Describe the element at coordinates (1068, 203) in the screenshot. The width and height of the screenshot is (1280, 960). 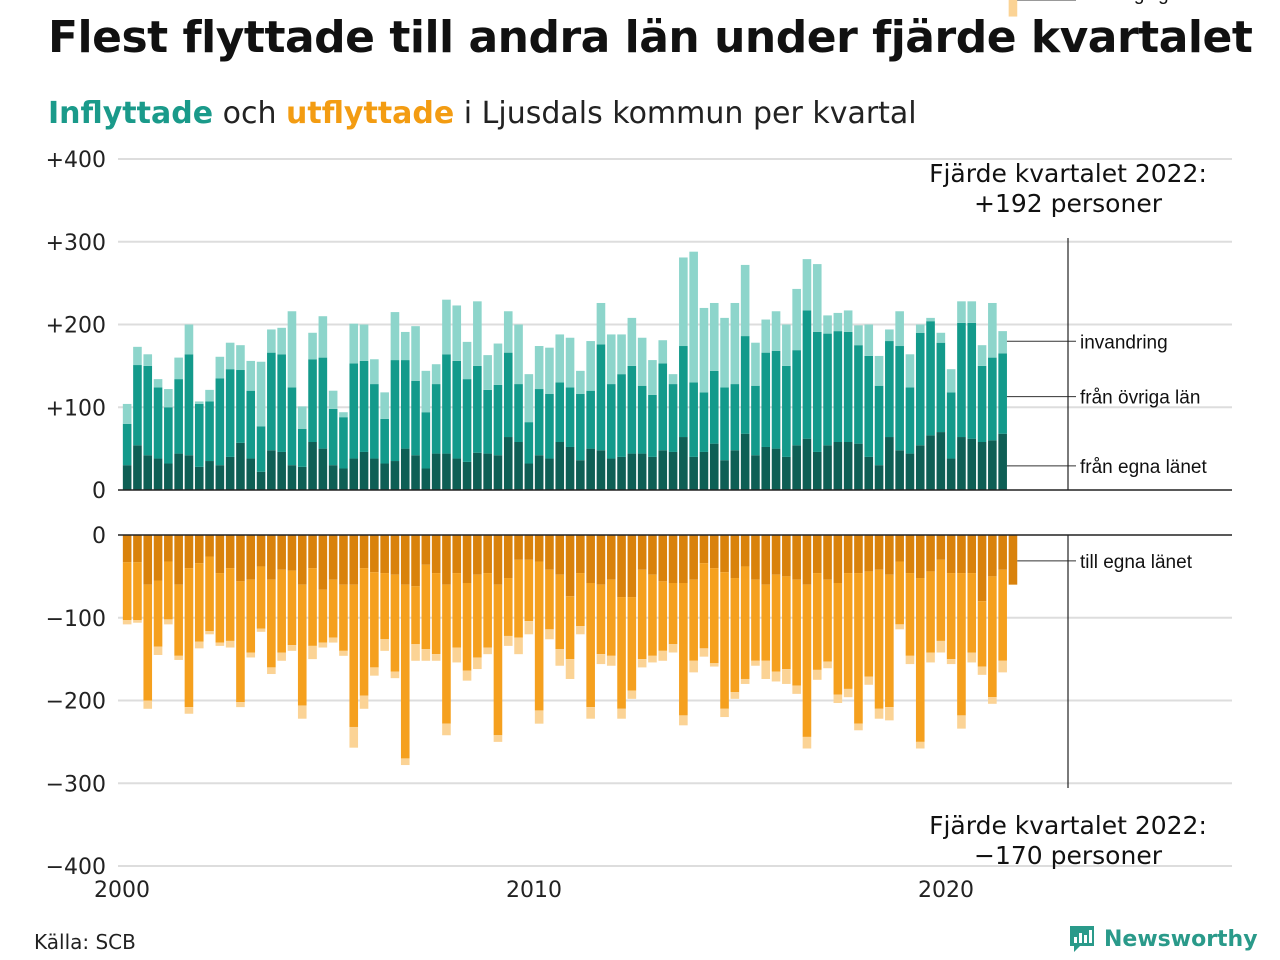
I see `annotation-top-text: +192 personer` at that location.